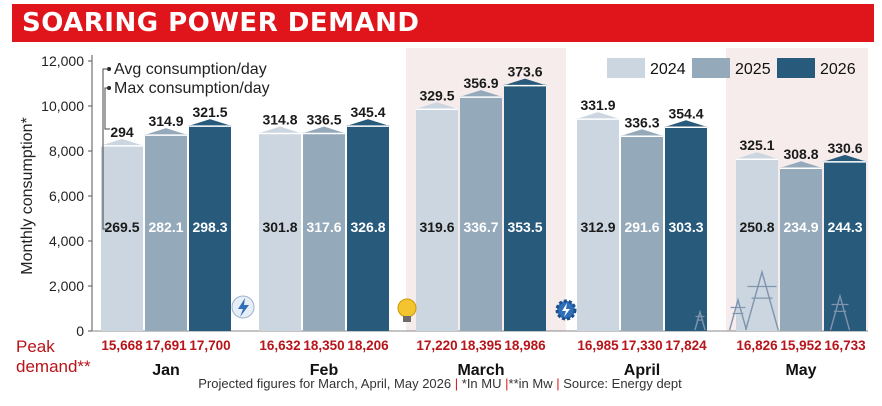  What do you see at coordinates (641, 122) in the screenshot?
I see `max-per-day-label: 336.3` at bounding box center [641, 122].